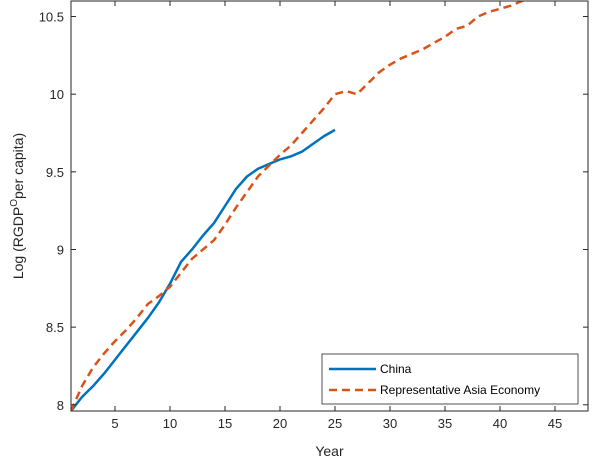 This screenshot has height=461, width=593. Describe the element at coordinates (225, 423) in the screenshot. I see `x-tick-label: 15` at that location.